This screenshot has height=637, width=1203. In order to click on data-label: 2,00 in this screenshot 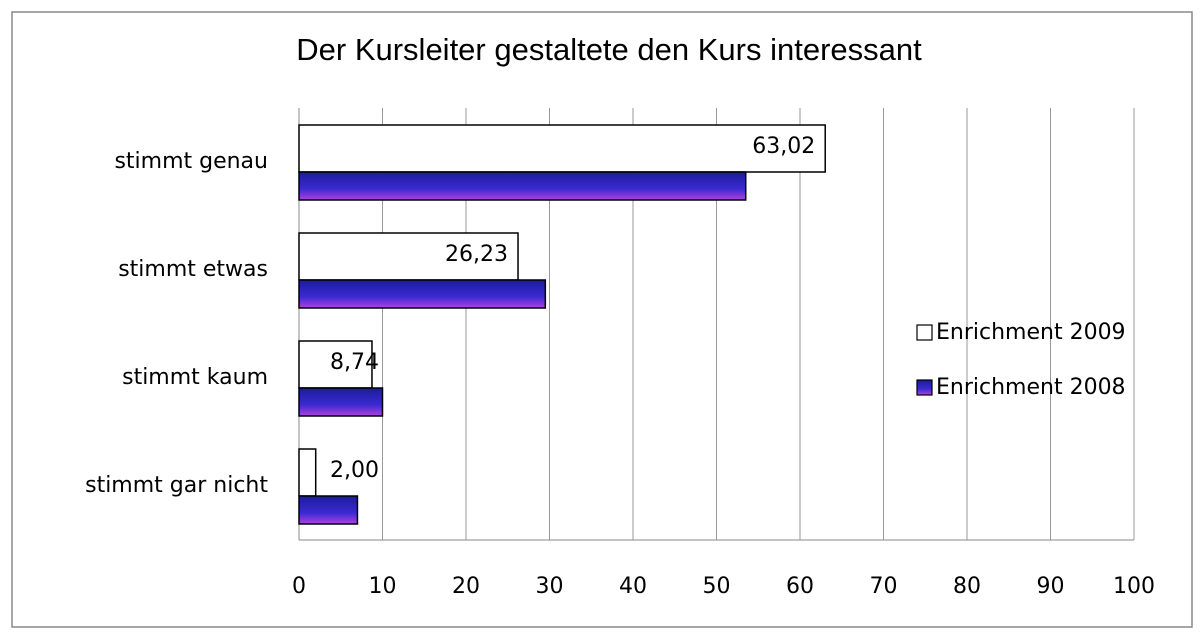, I will do `click(354, 470)`.